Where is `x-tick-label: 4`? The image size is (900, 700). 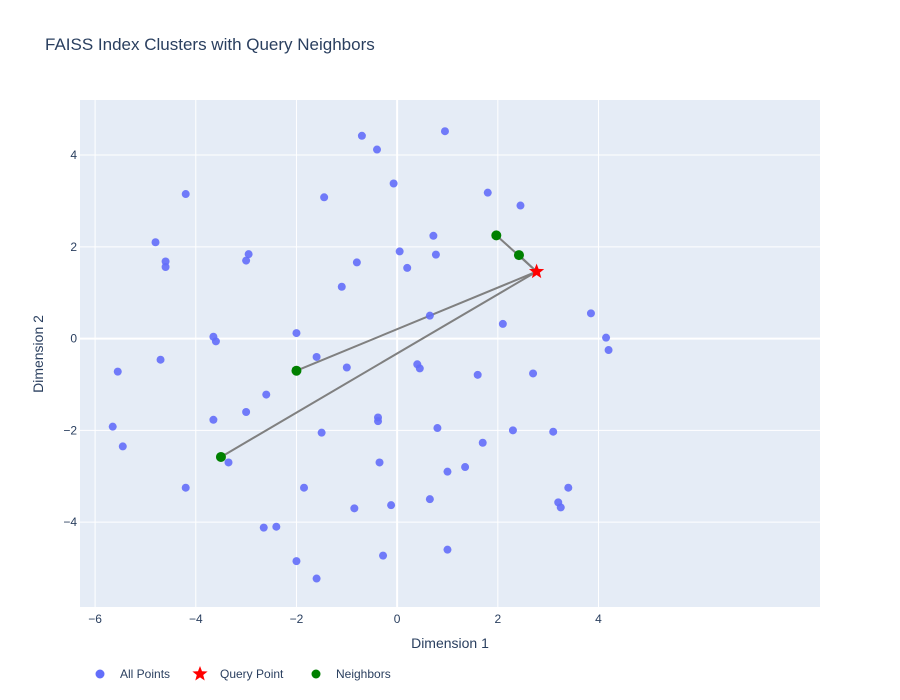
x-tick-label: 4 is located at coordinates (598, 619).